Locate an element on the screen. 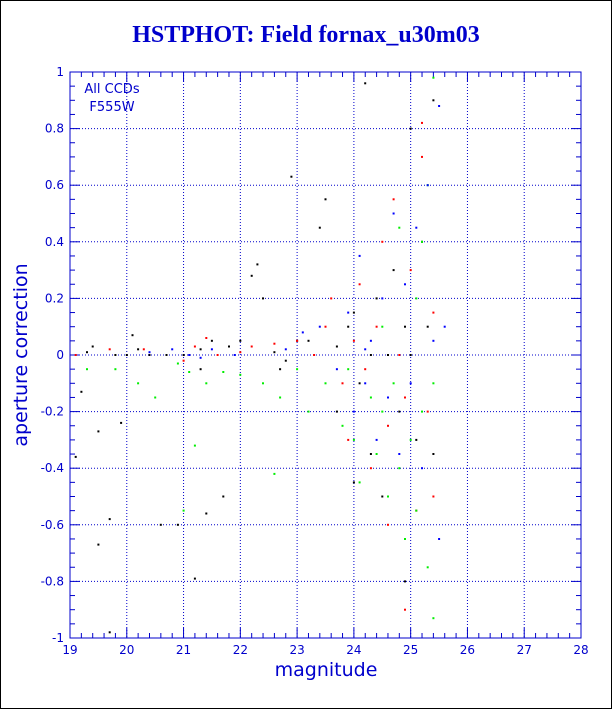 This screenshot has width=612, height=709. y-tick-label: -0.8 is located at coordinates (52, 581).